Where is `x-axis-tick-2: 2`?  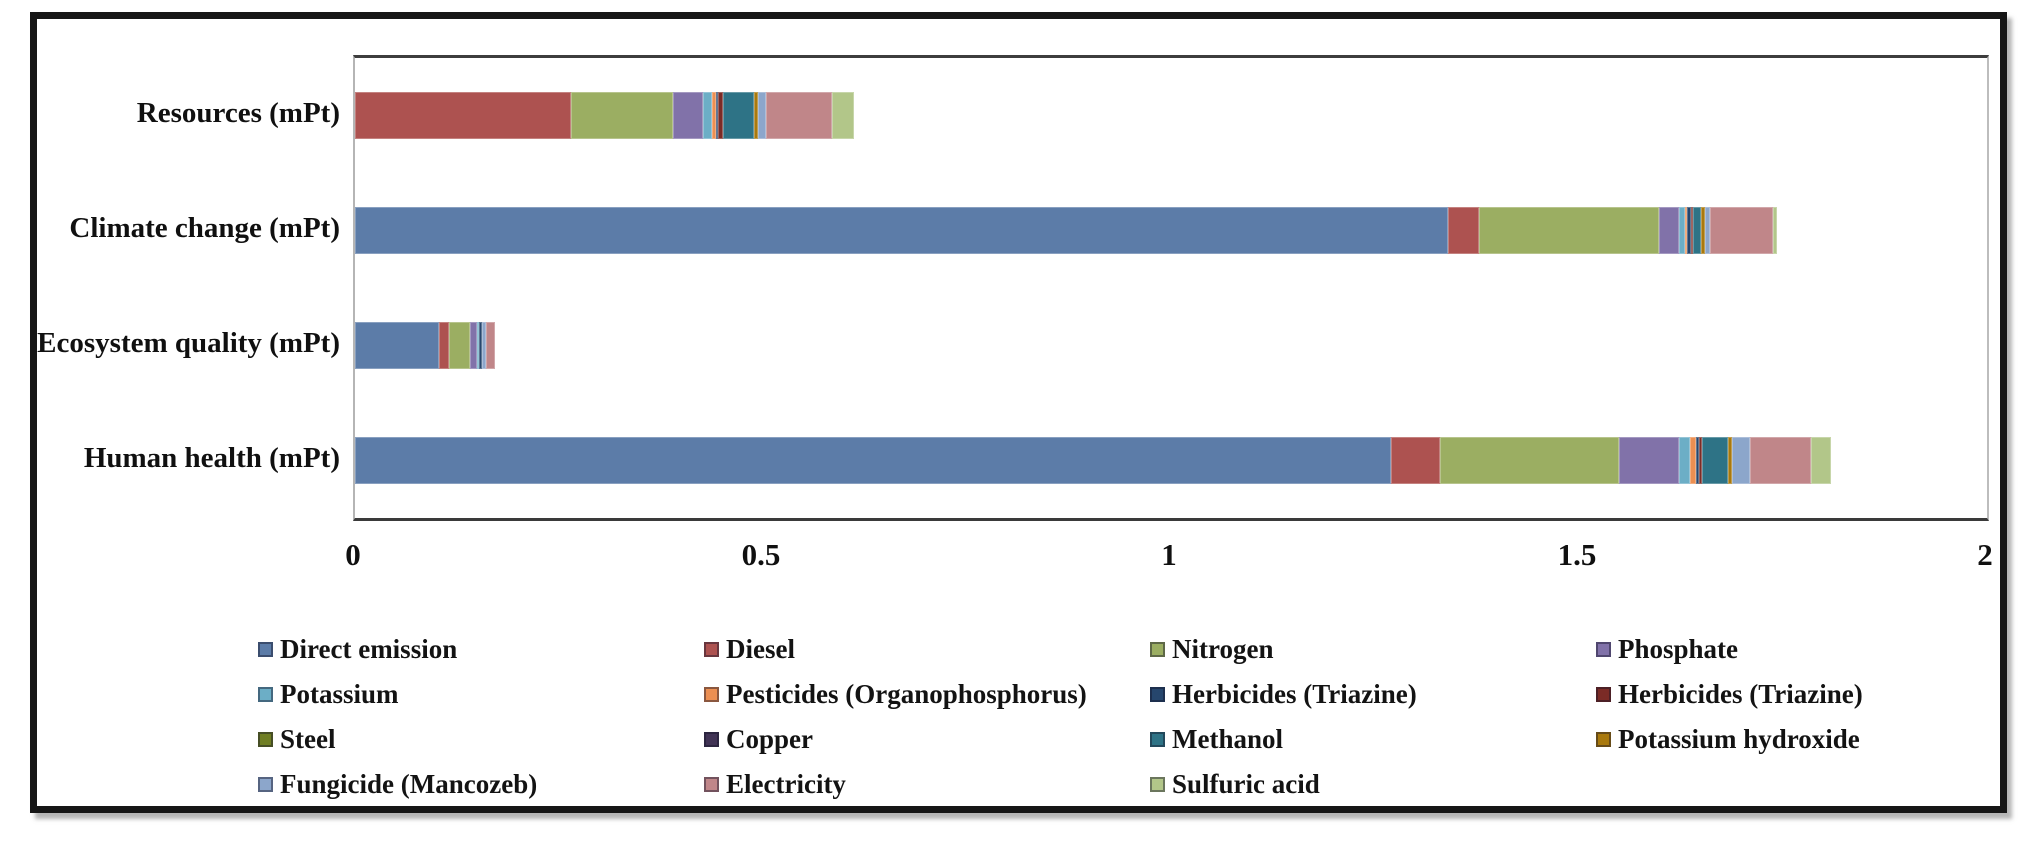 x-axis-tick-2: 2 is located at coordinates (1985, 554).